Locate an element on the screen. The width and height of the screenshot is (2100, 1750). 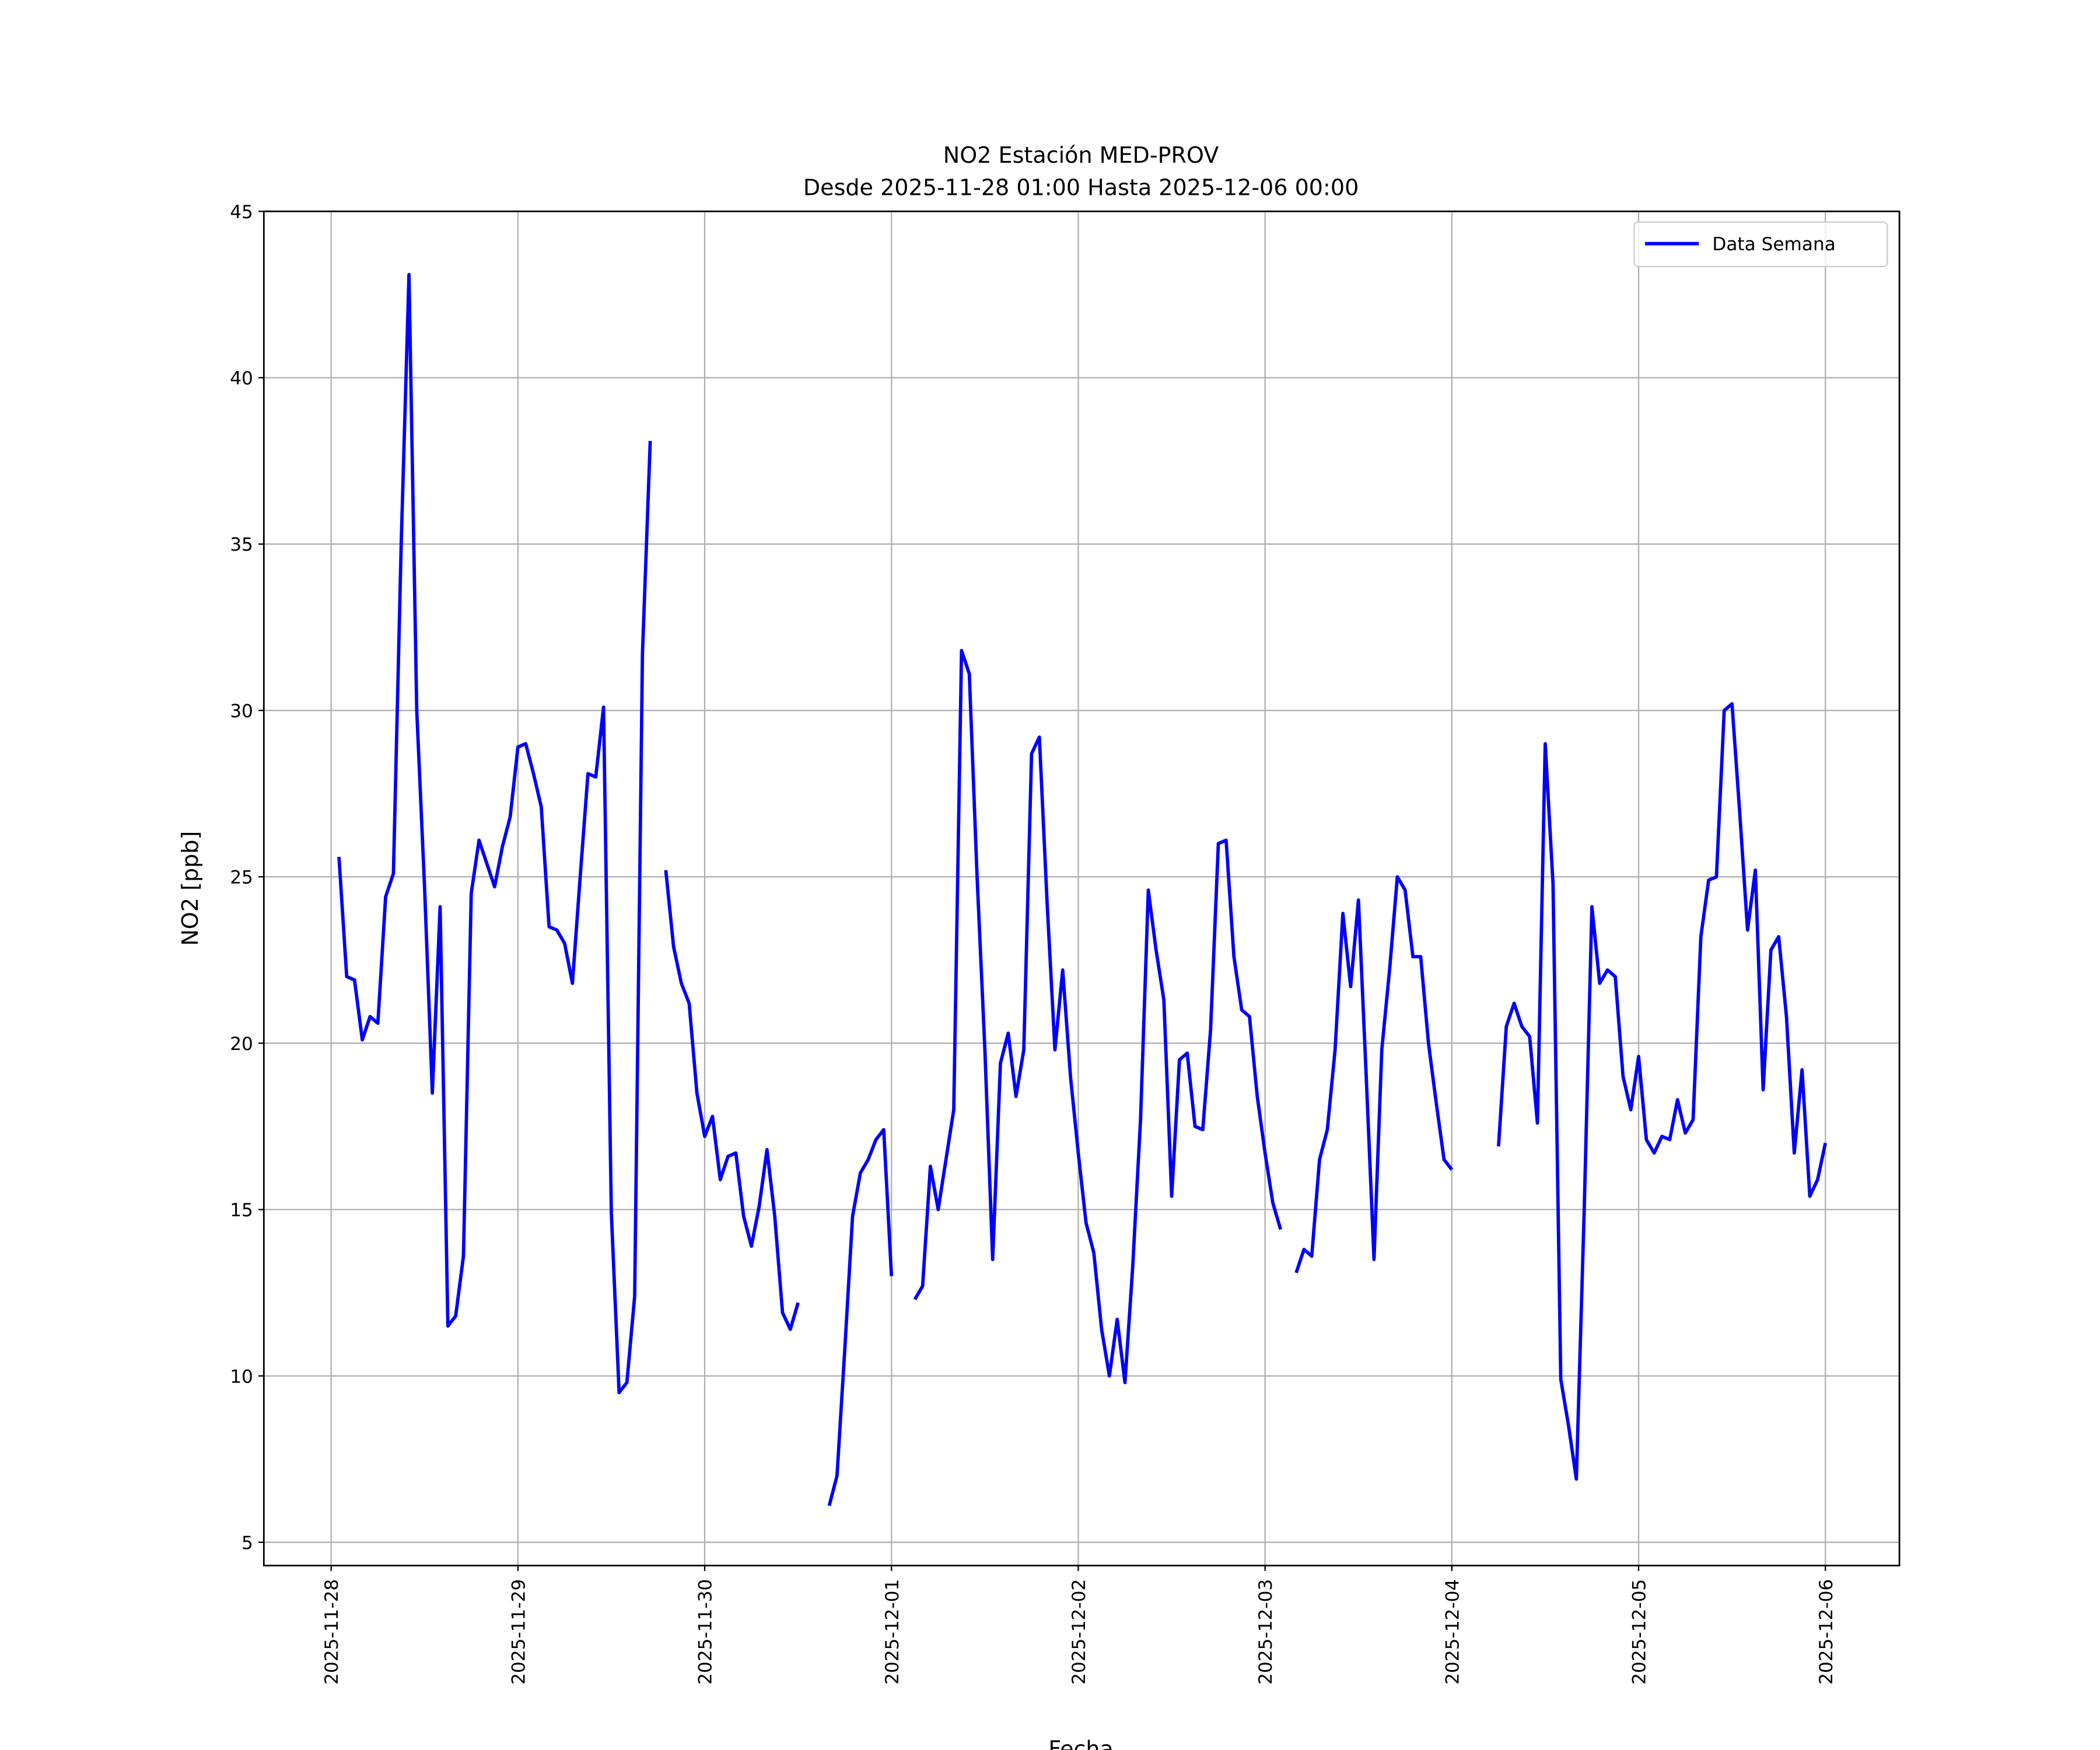
y-tick-label: 35 is located at coordinates (242, 544).